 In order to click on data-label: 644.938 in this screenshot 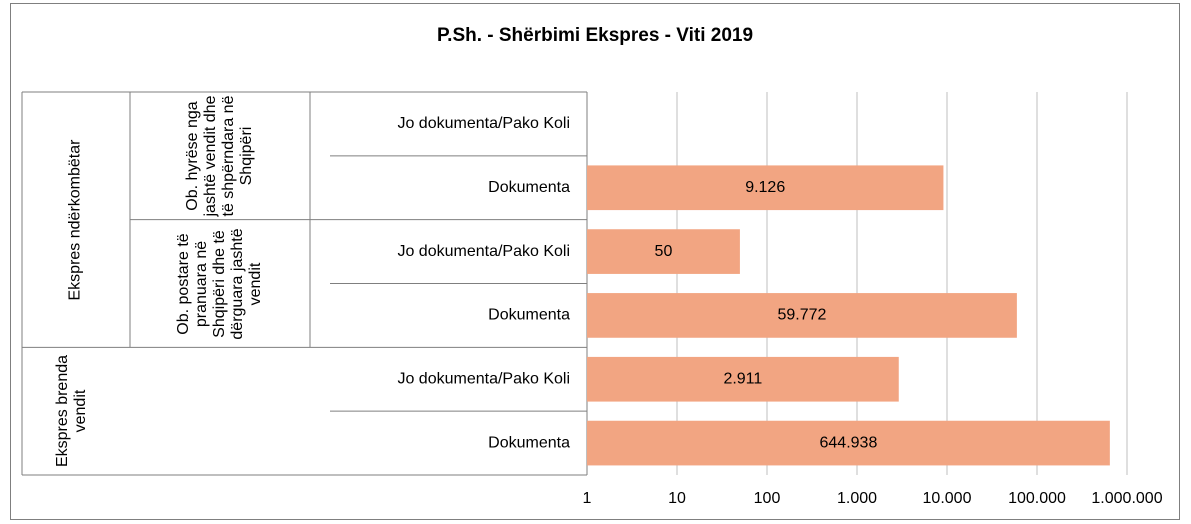, I will do `click(849, 442)`.